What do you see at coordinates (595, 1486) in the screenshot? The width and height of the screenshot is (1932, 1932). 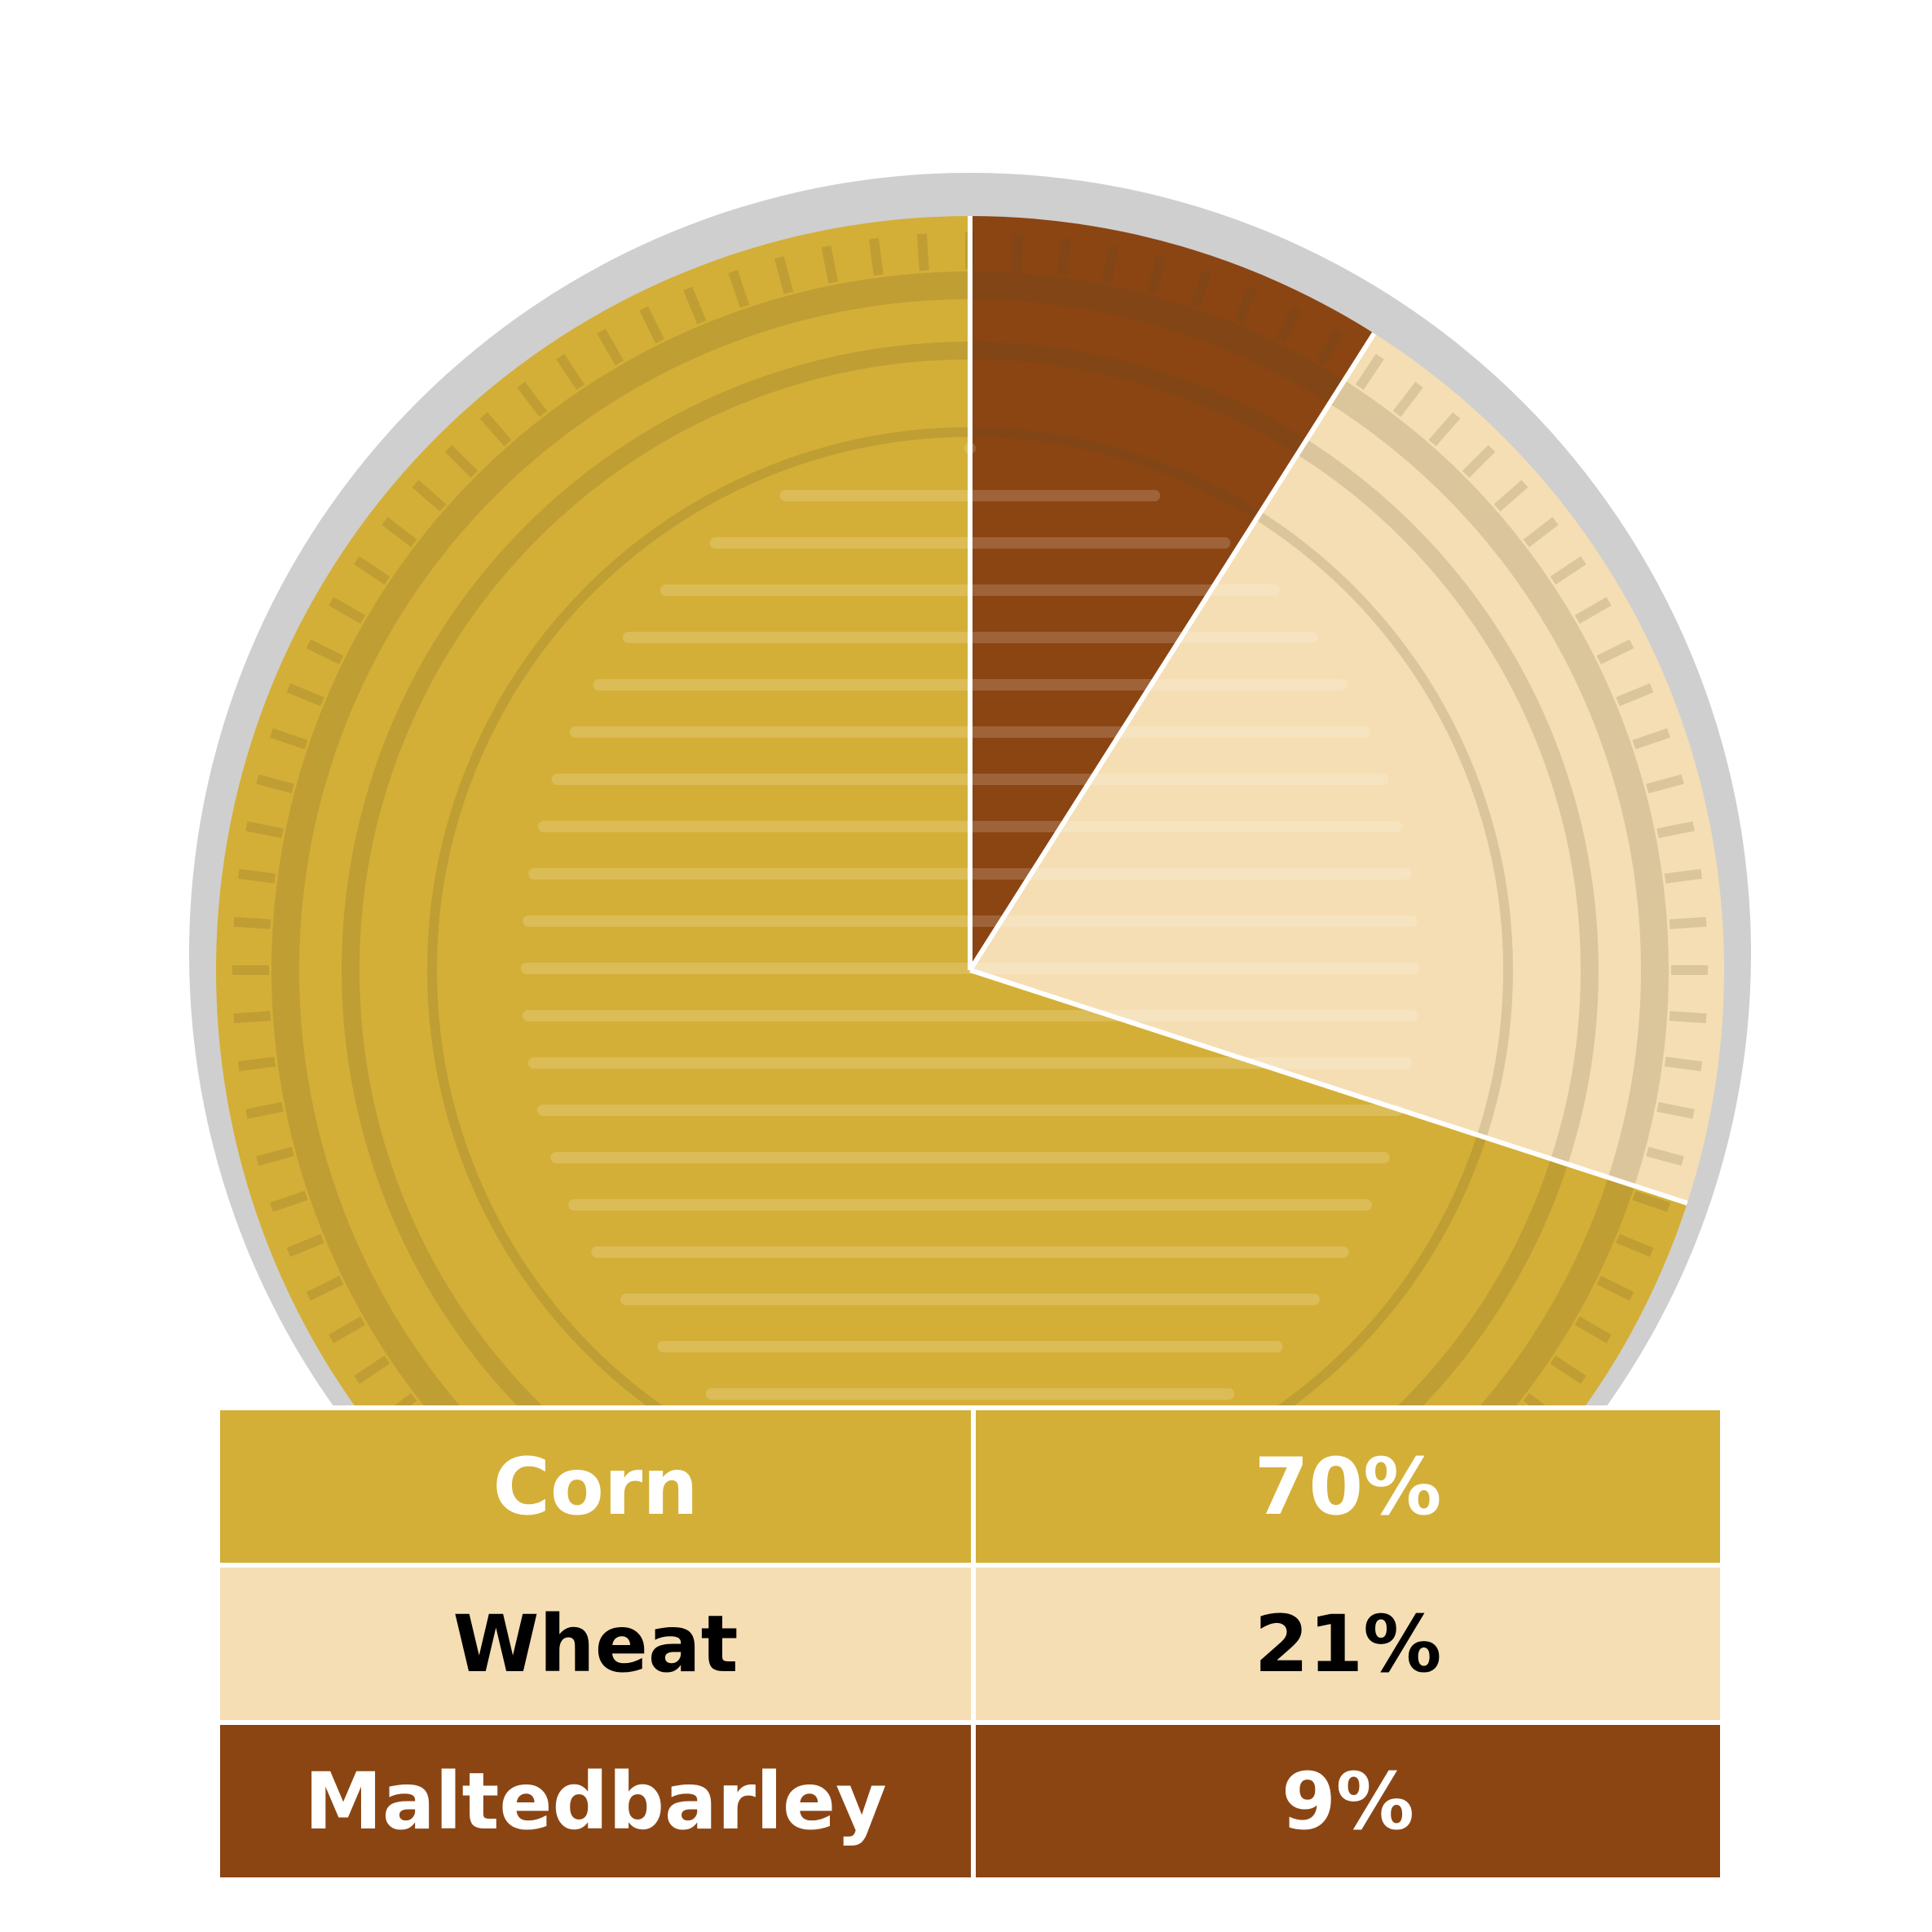 I see `legend-label-corn: Corn` at bounding box center [595, 1486].